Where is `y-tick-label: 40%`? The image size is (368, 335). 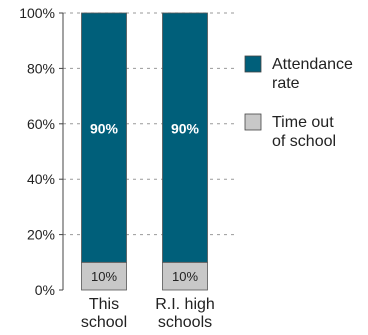
y-tick-label: 40% is located at coordinates (41, 179).